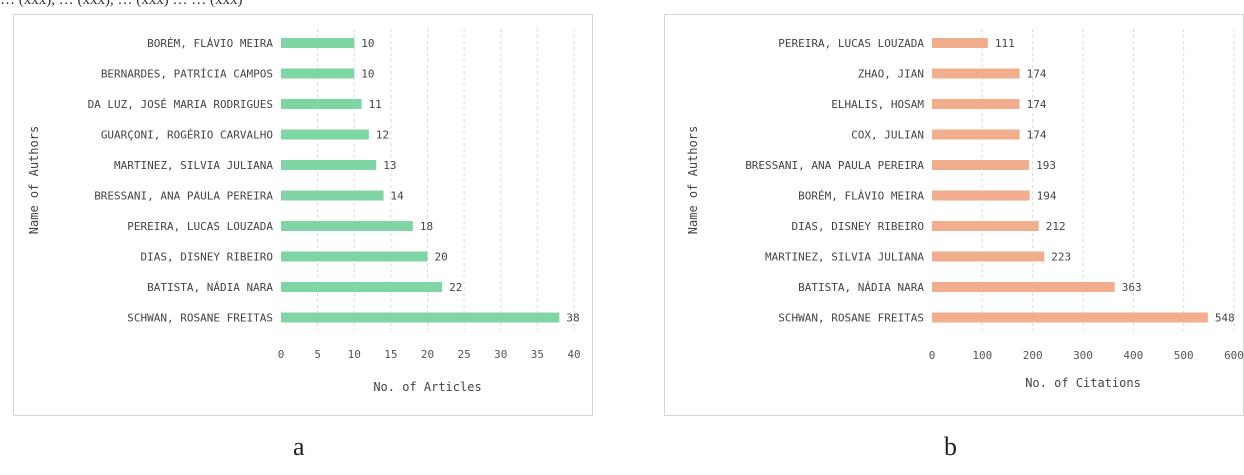  I want to click on x-axis-label: No. of Citations, so click(1083, 383).